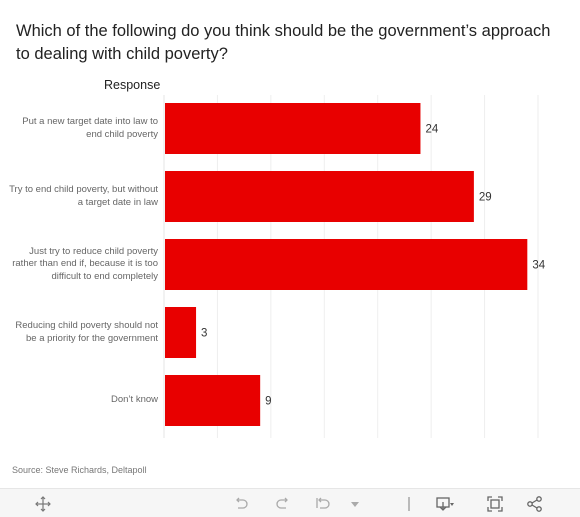 The width and height of the screenshot is (580, 517). What do you see at coordinates (355, 504) in the screenshot?
I see `revert-dropdown-icon` at bounding box center [355, 504].